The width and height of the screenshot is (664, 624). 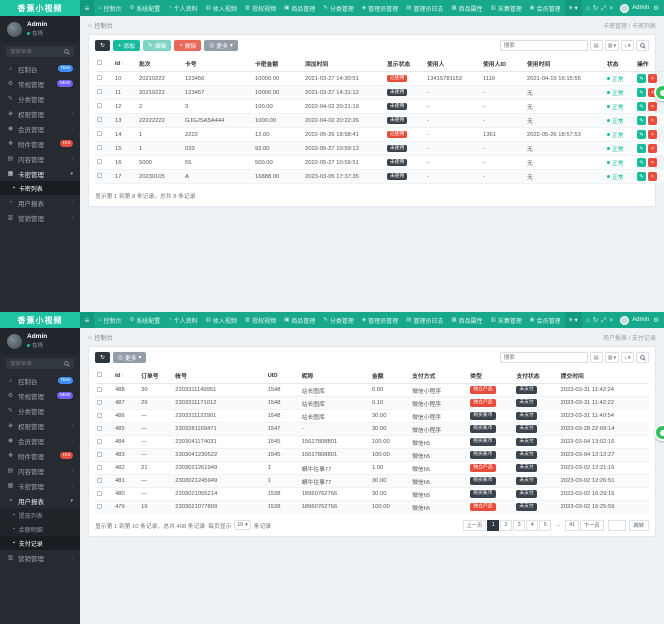 What do you see at coordinates (638, 525) in the screenshot?
I see `page-jump-button: 跳转` at bounding box center [638, 525].